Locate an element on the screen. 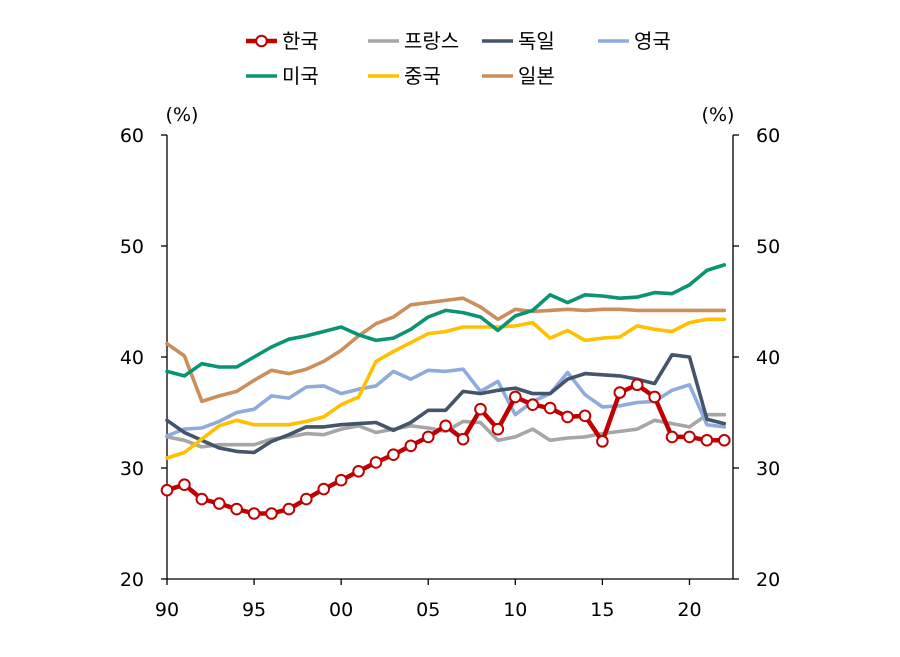 This screenshot has height=657, width=900. series-line-한국 is located at coordinates (445, 449).